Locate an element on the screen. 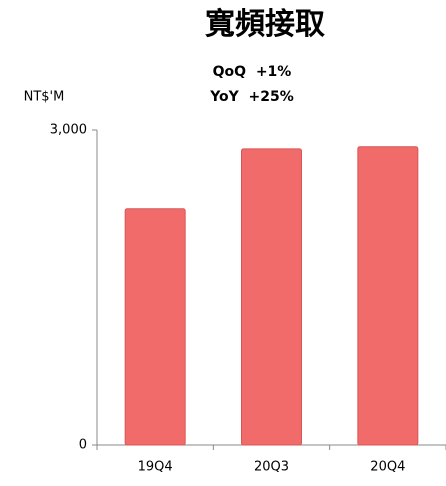 Image resolution: width=446 pixels, height=486 pixels. y-axis-label: NT$'M is located at coordinates (44, 97).